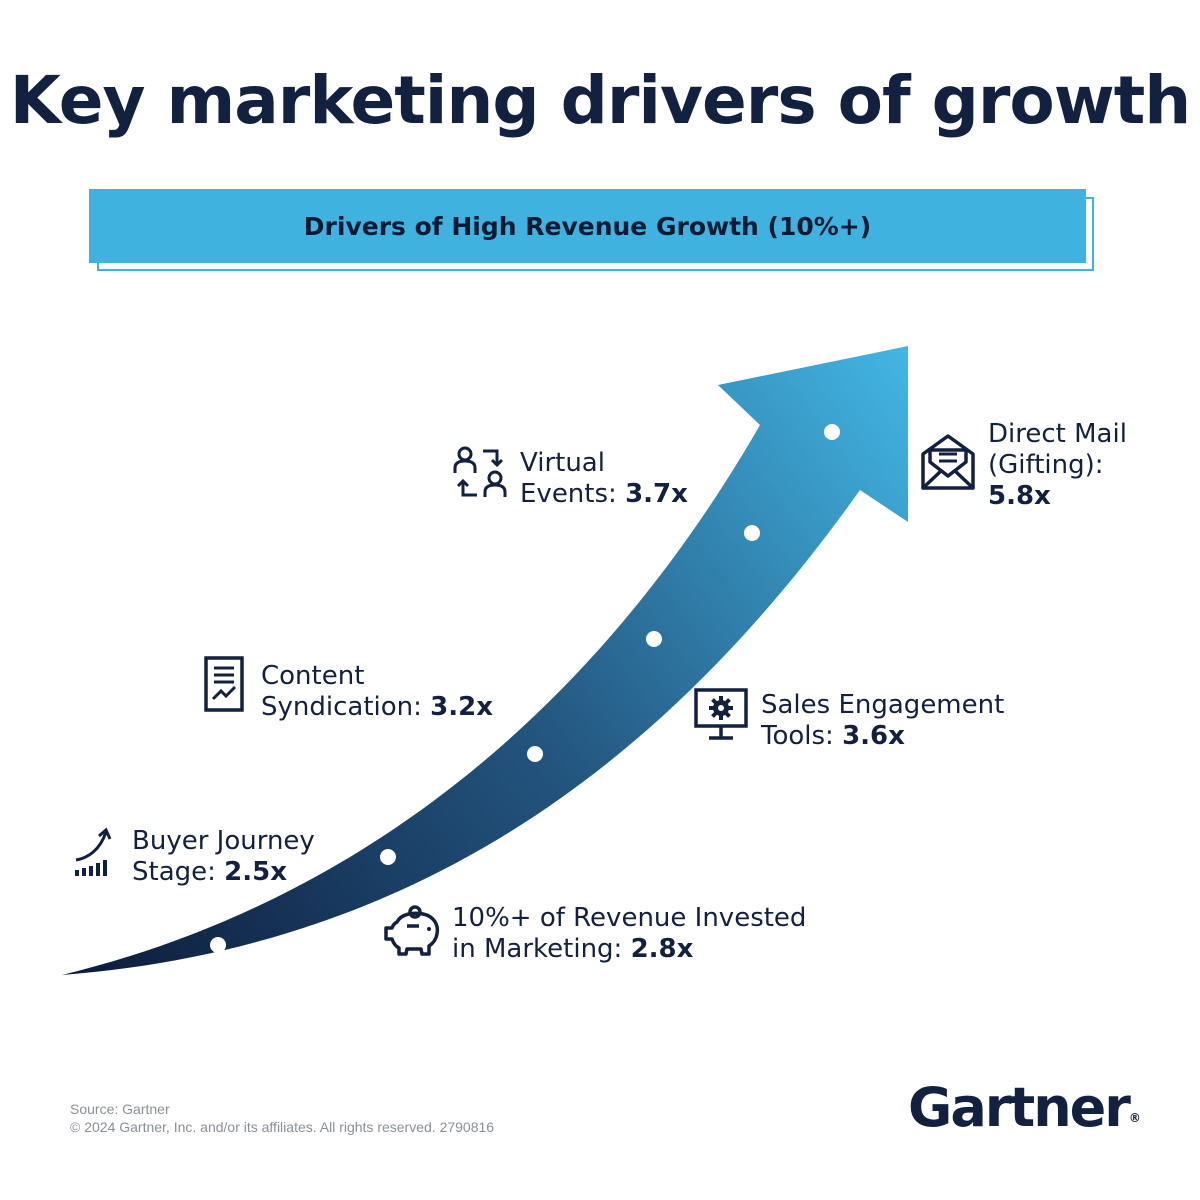 This screenshot has height=1200, width=1200. Describe the element at coordinates (629, 918) in the screenshot. I see `driver-label-line1: 10%+ of Revenue Invested` at that location.